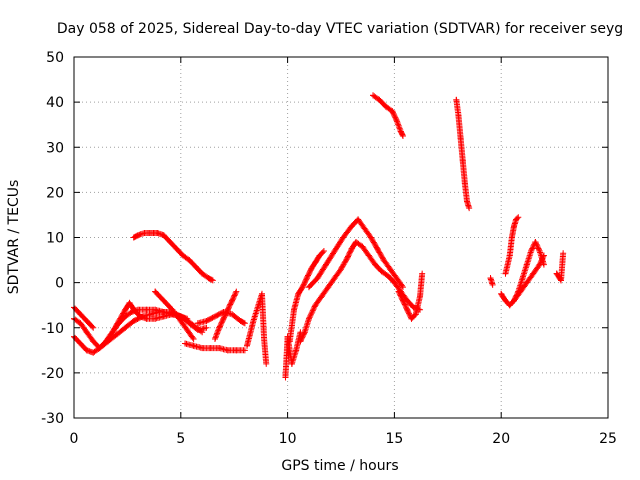 This screenshot has width=640, height=480. Describe the element at coordinates (608, 439) in the screenshot. I see `x-tick-label: 25` at that location.